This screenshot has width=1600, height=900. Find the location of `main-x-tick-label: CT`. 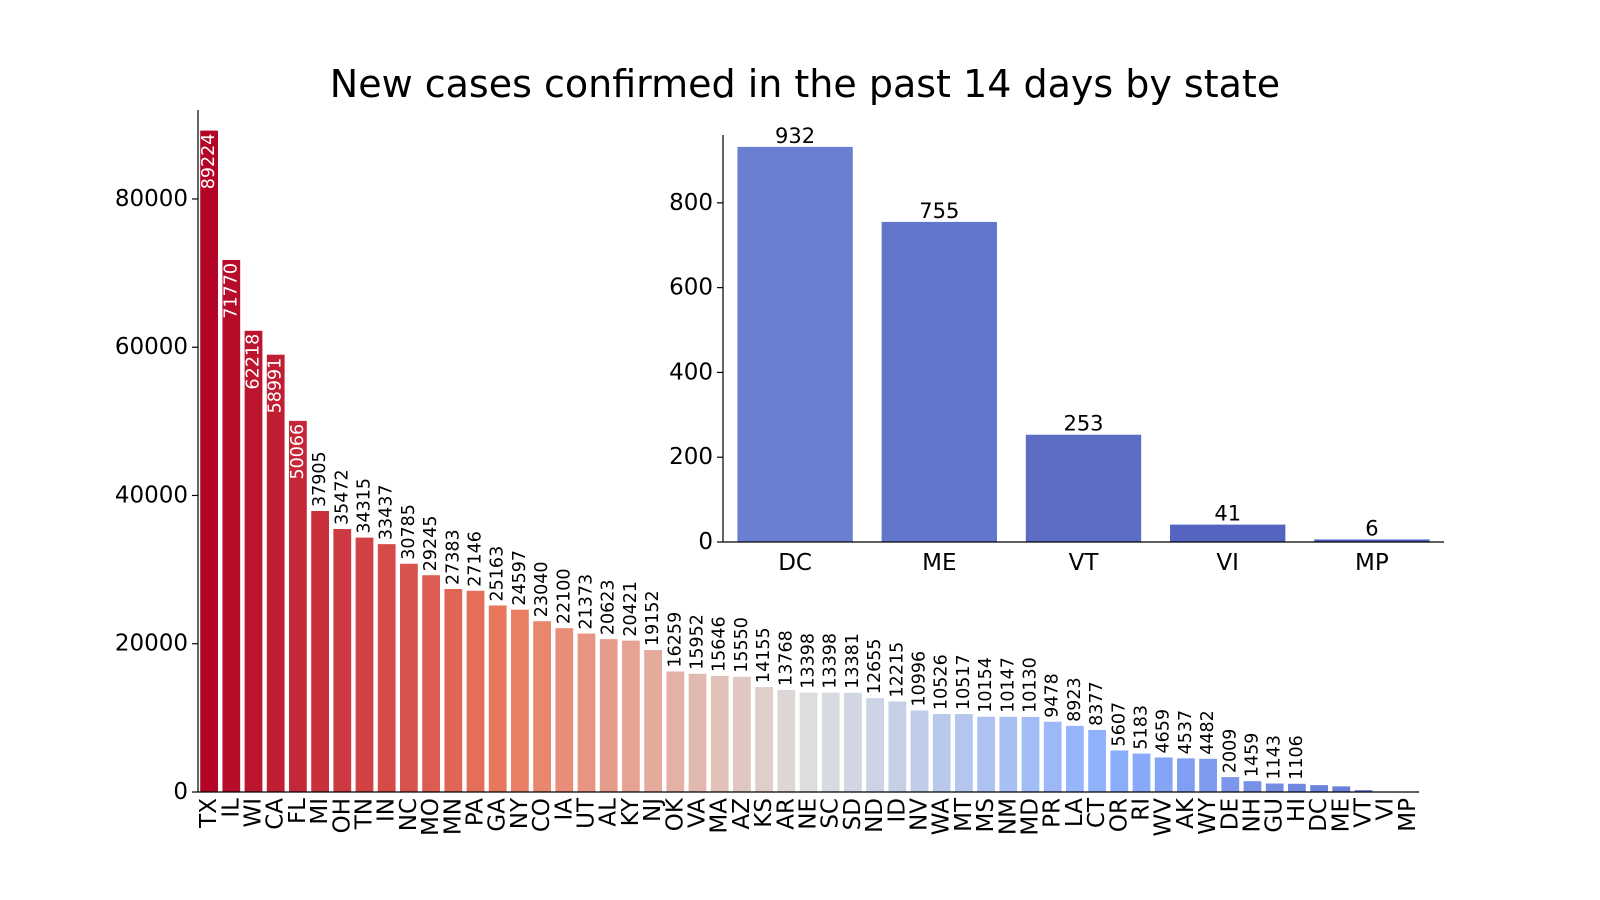

main-x-tick-label: CT is located at coordinates (1097, 812).